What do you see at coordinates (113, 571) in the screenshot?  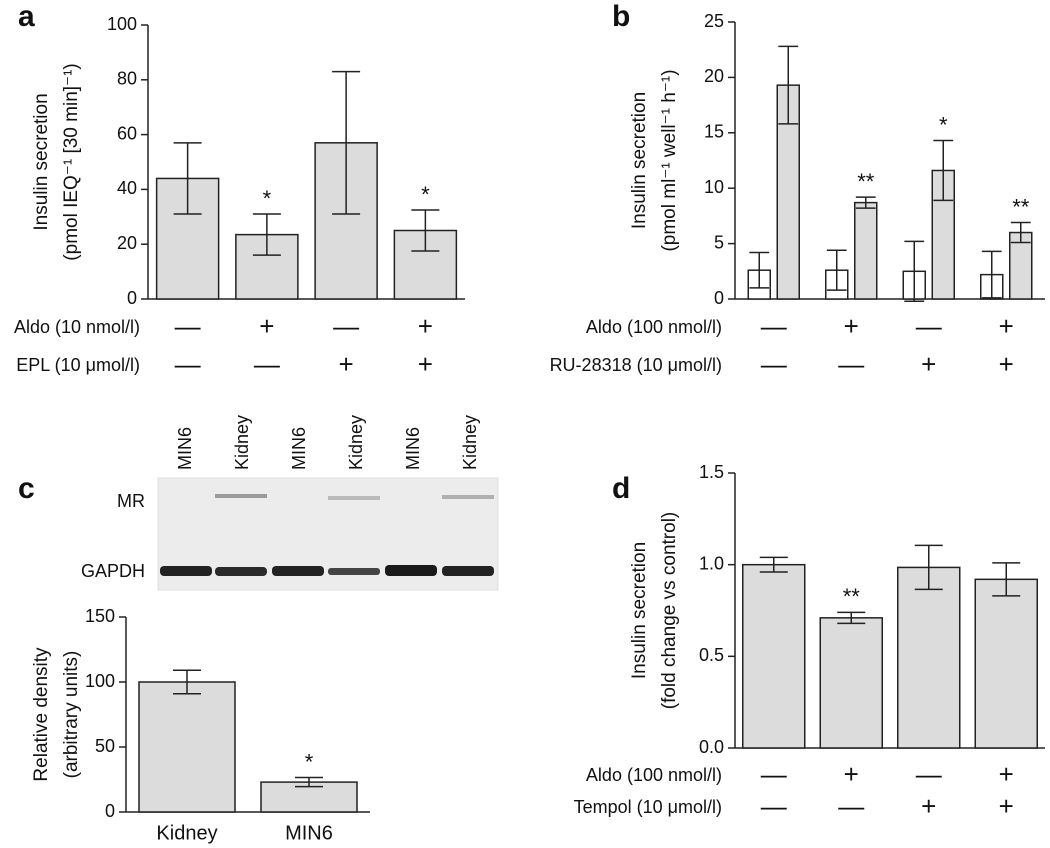 I see `blot-row-label: GAPDH` at bounding box center [113, 571].